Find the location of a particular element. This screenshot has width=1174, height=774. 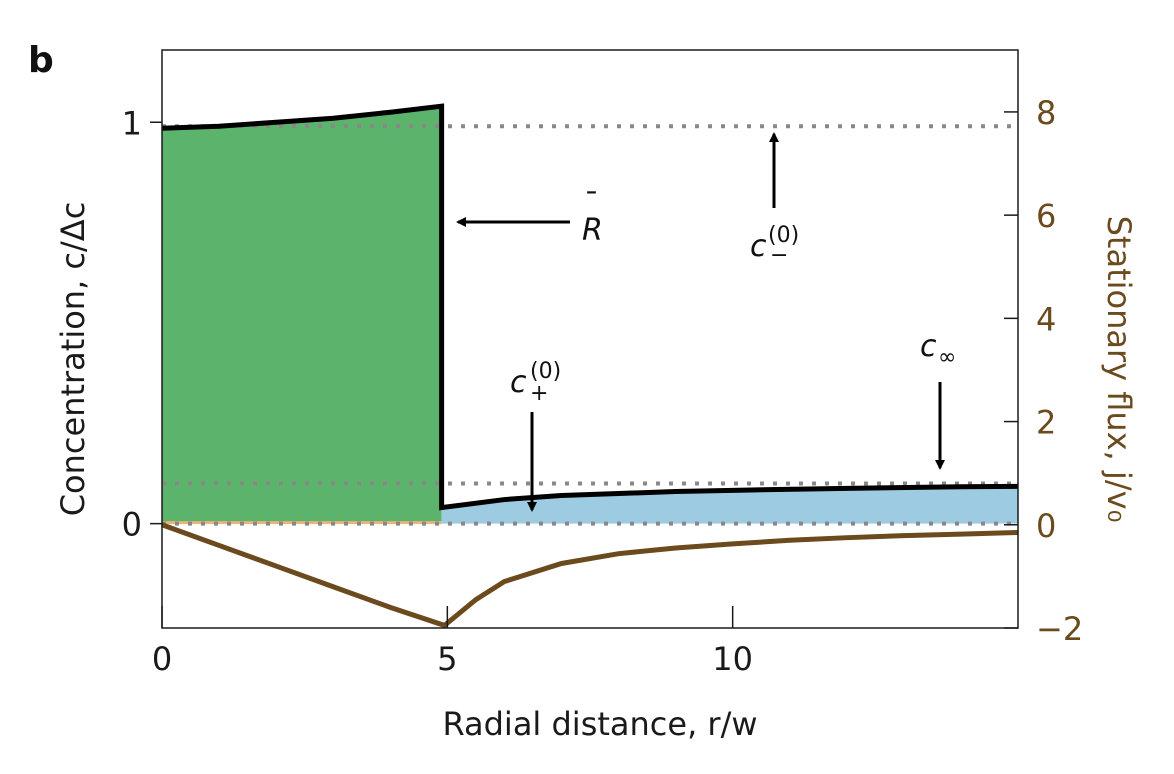

y-tick-right-label-0: −2 is located at coordinates (1059, 629).